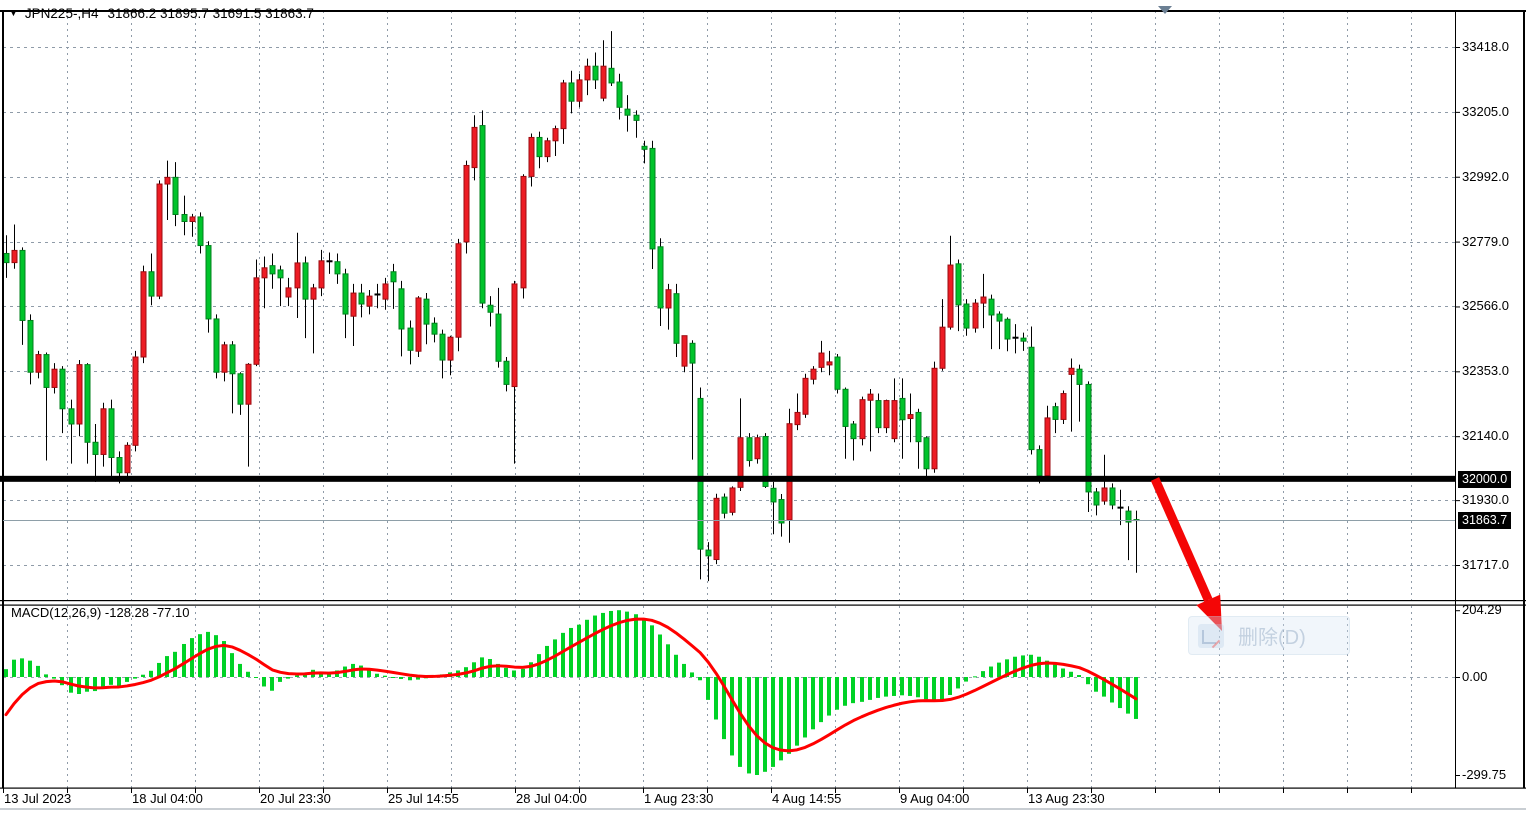 The image size is (1526, 813). Describe the element at coordinates (1181, 539) in the screenshot. I see `trend-arrow-shaft` at that location.